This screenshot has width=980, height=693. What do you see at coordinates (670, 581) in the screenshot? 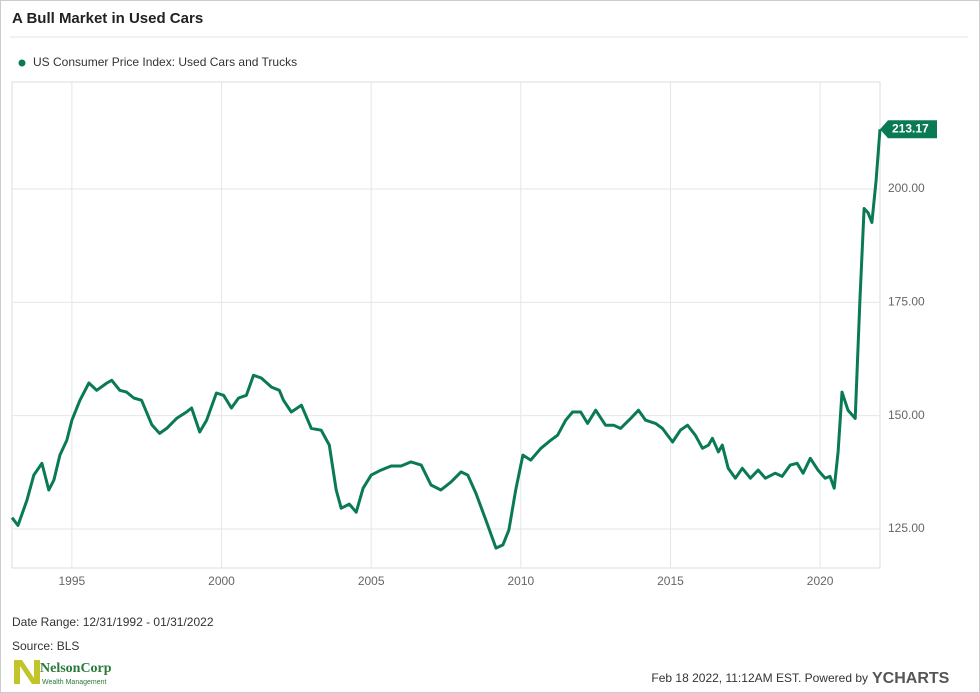
I see `x-tick-label: 2015` at bounding box center [670, 581].